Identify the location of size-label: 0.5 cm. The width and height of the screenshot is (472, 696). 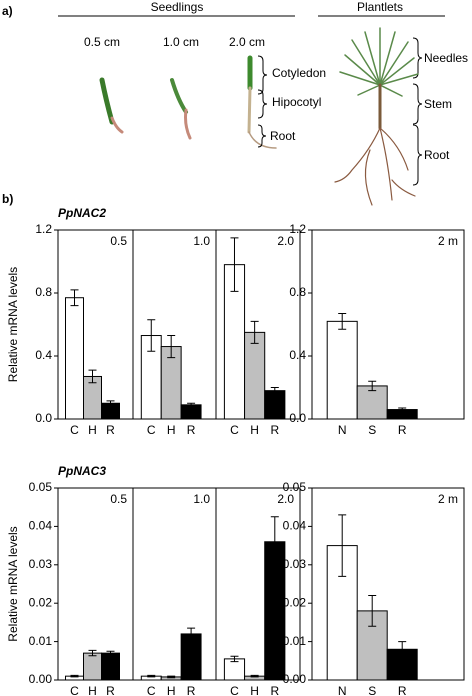
(102, 42).